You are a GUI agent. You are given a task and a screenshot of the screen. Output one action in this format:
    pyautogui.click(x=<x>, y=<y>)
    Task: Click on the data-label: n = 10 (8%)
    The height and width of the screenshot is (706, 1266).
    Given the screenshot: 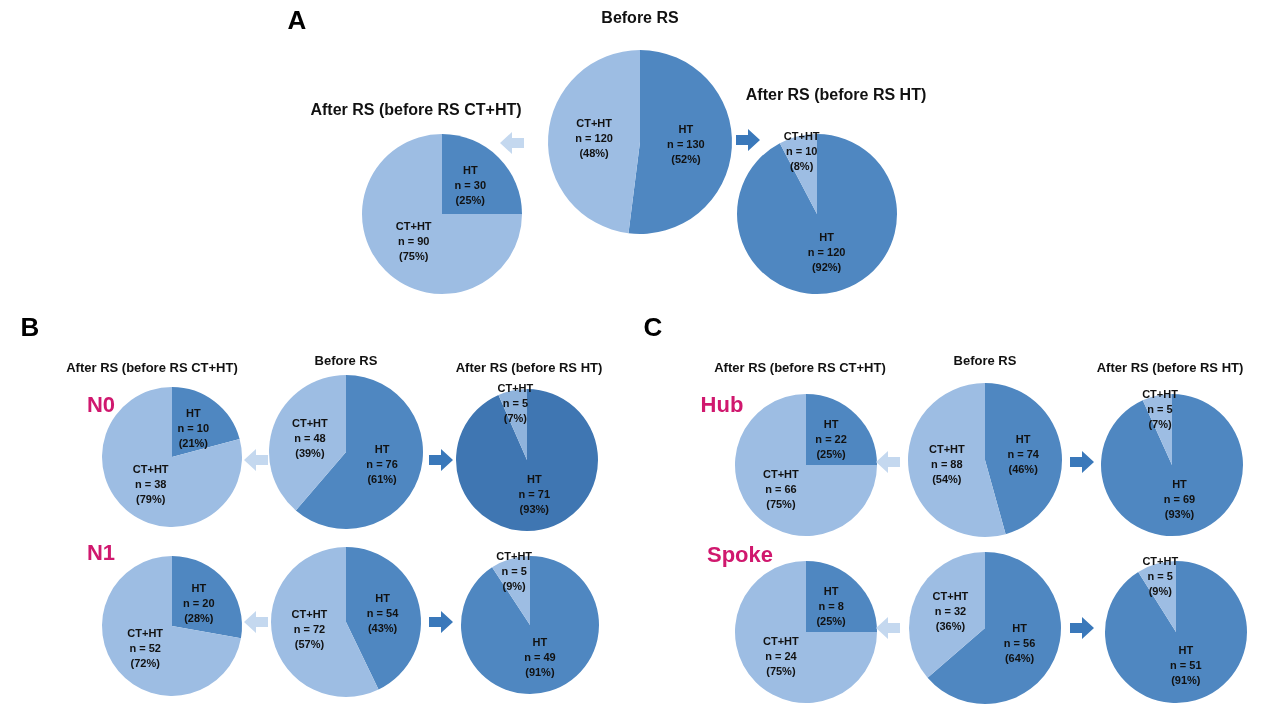 What is the action you would take?
    pyautogui.click(x=801, y=158)
    